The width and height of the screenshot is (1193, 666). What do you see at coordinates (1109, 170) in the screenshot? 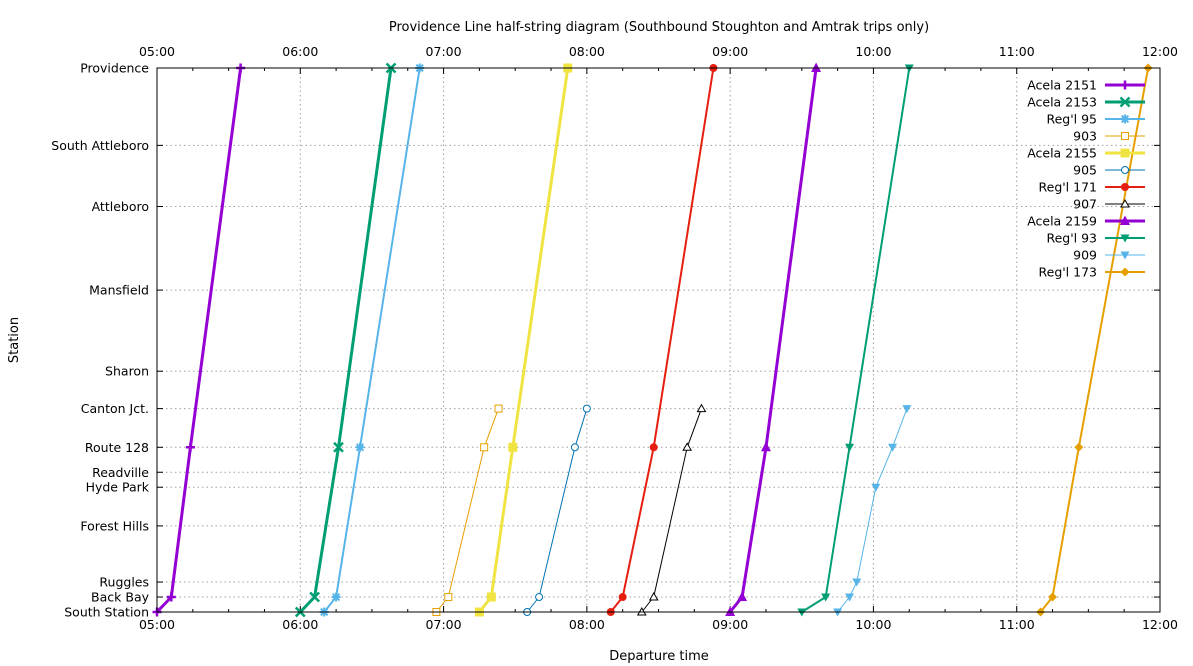
I see `legend-item-905: 905` at bounding box center [1109, 170].